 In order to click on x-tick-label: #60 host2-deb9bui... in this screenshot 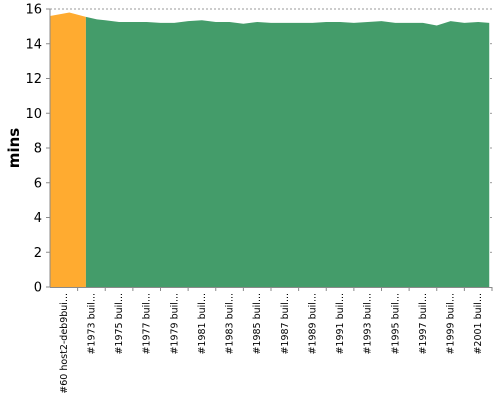, I will do `click(64, 343)`.